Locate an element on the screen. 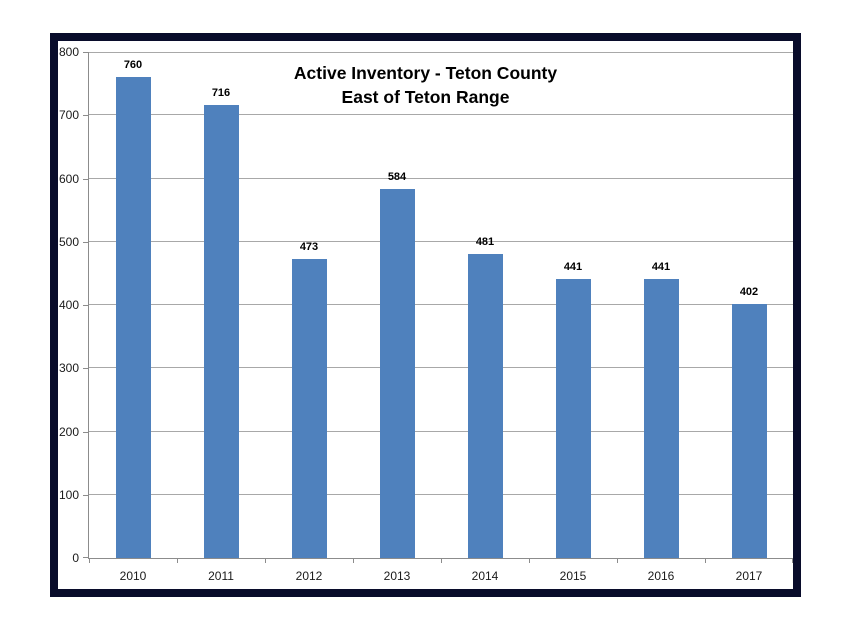 The height and width of the screenshot is (624, 852). y-axis-tick-label-400: 400 is located at coordinates (68, 305).